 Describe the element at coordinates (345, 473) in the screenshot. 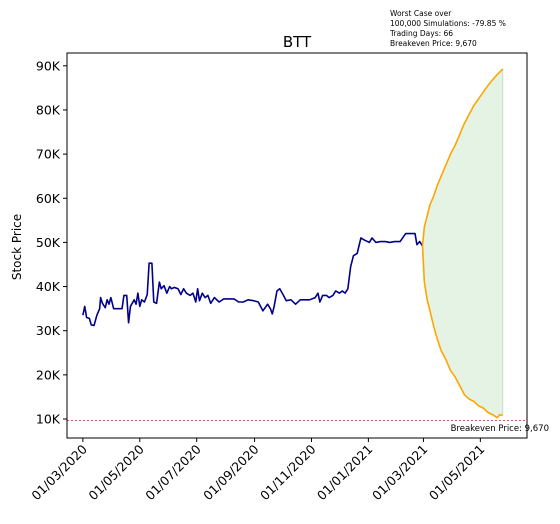

I see `x-tick-label: 01/01/2021` at that location.